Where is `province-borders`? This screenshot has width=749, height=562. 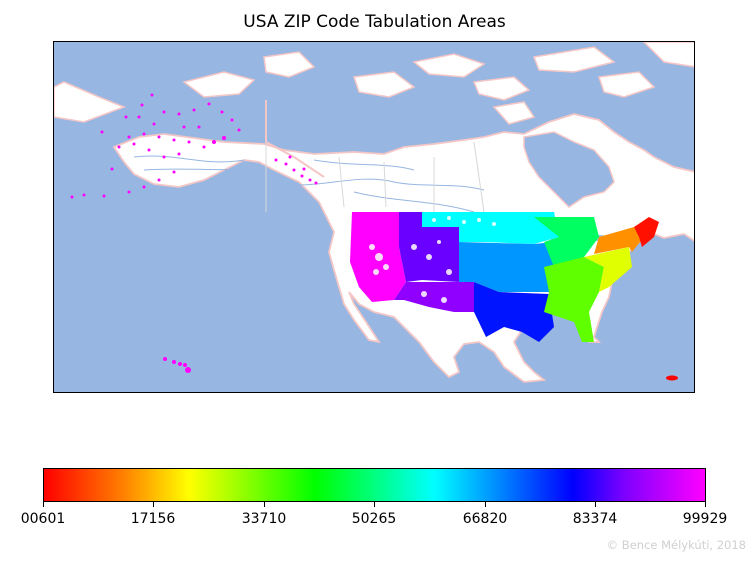 province-borders is located at coordinates (375, 177).